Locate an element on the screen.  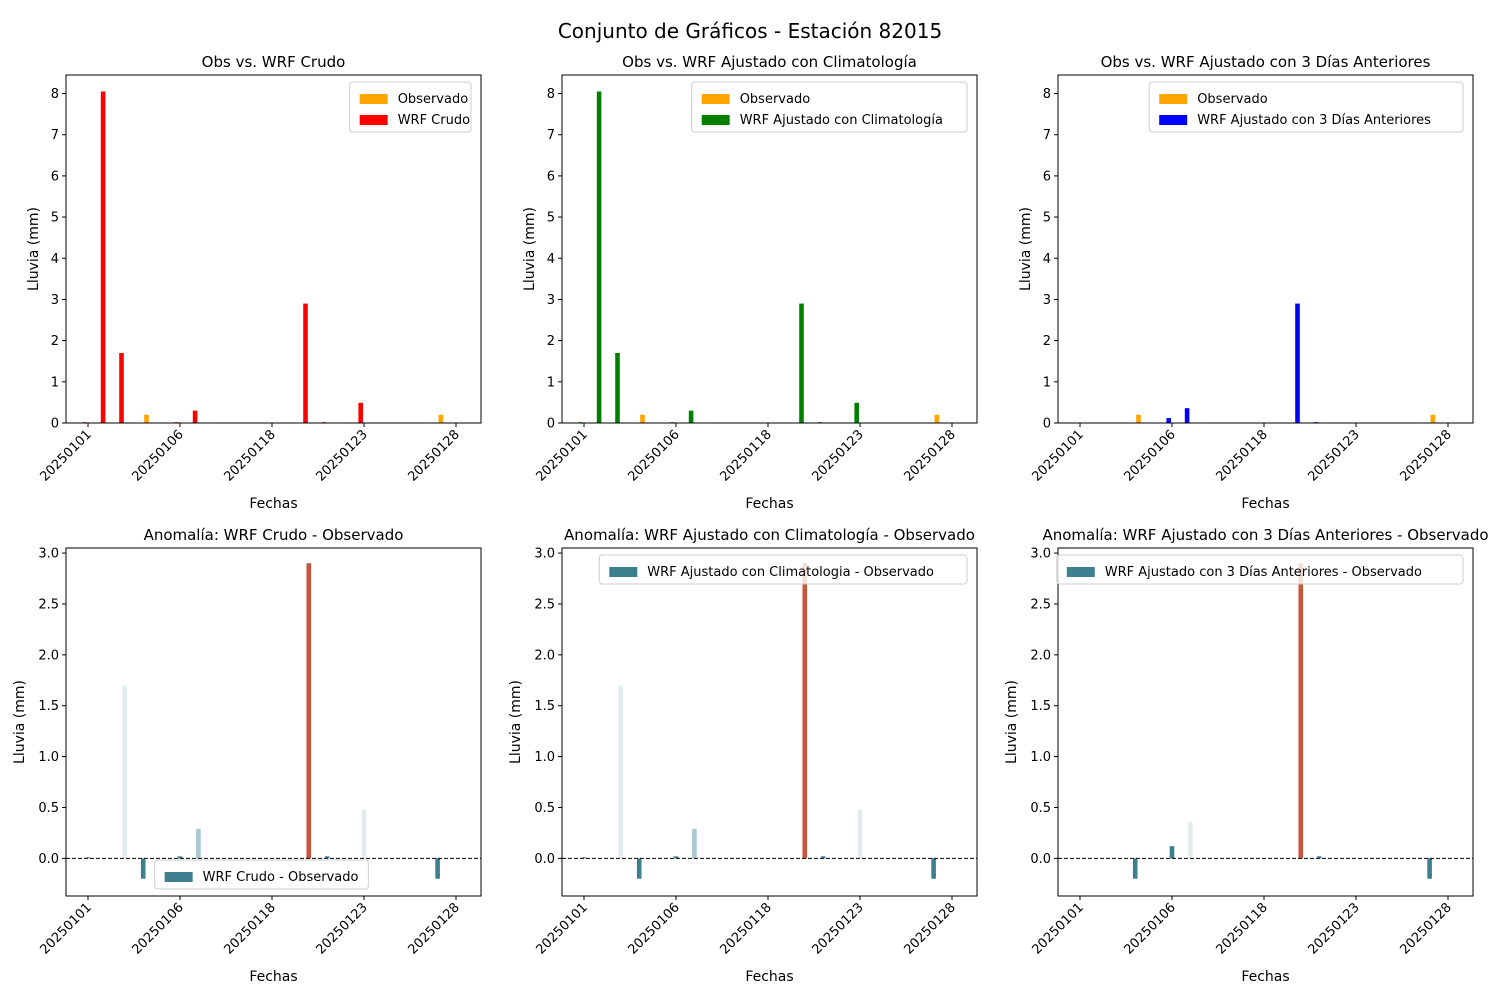
y-tick-label: 0 is located at coordinates (1047, 424).